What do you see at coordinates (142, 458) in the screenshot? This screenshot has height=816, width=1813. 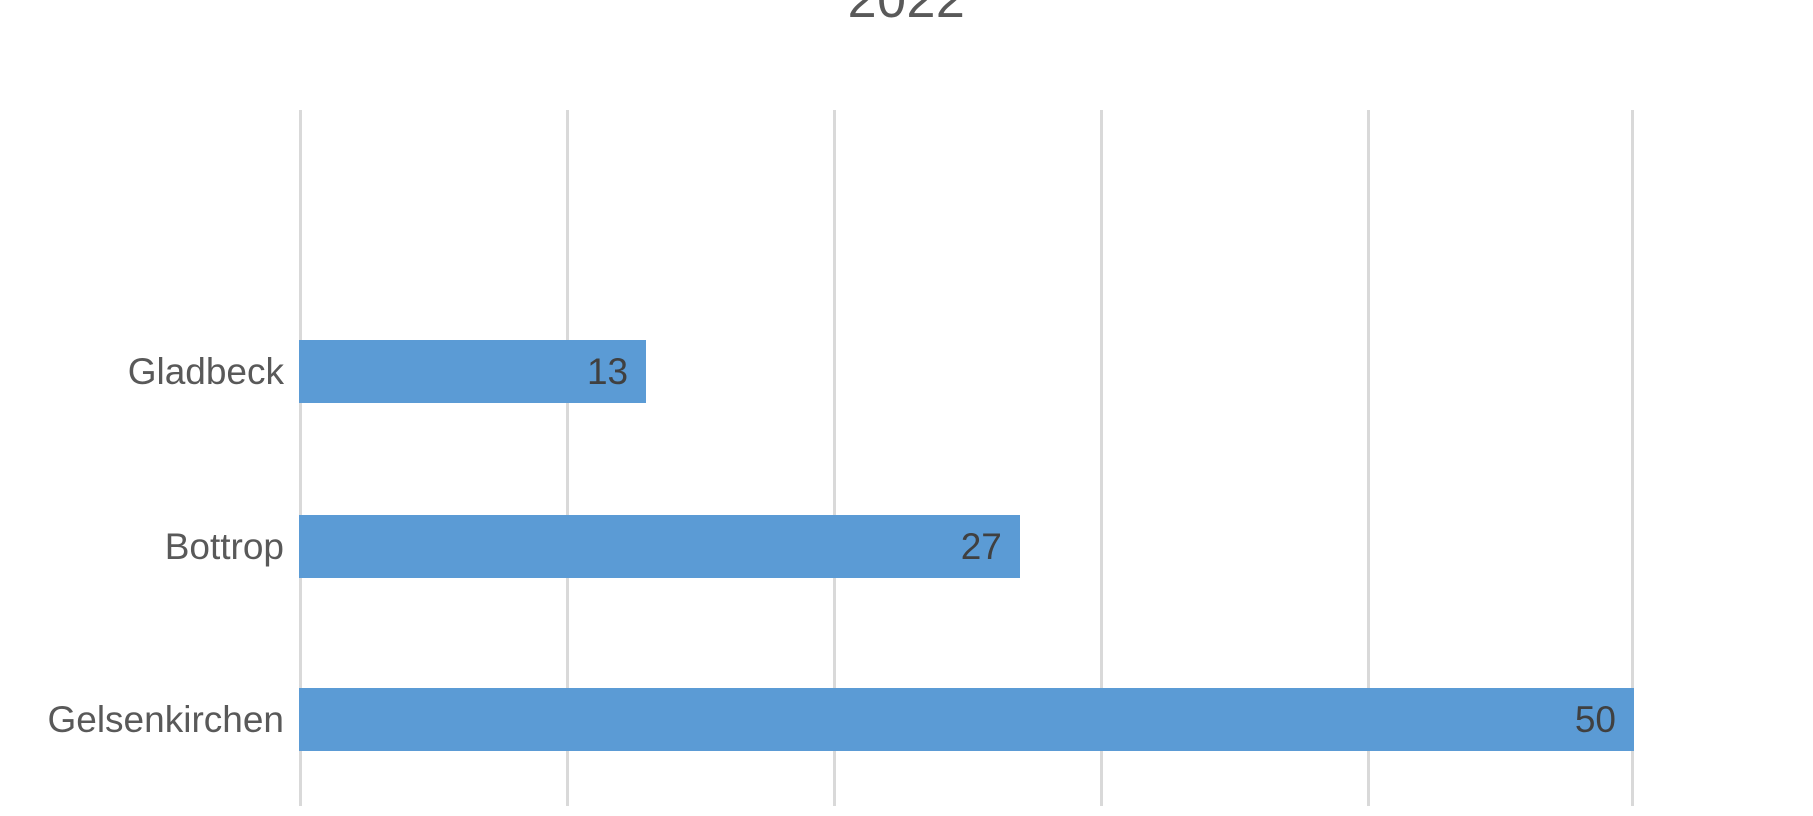 I see `category-axis-labels: Gladbeck Bottrop Gelsenkirchen` at bounding box center [142, 458].